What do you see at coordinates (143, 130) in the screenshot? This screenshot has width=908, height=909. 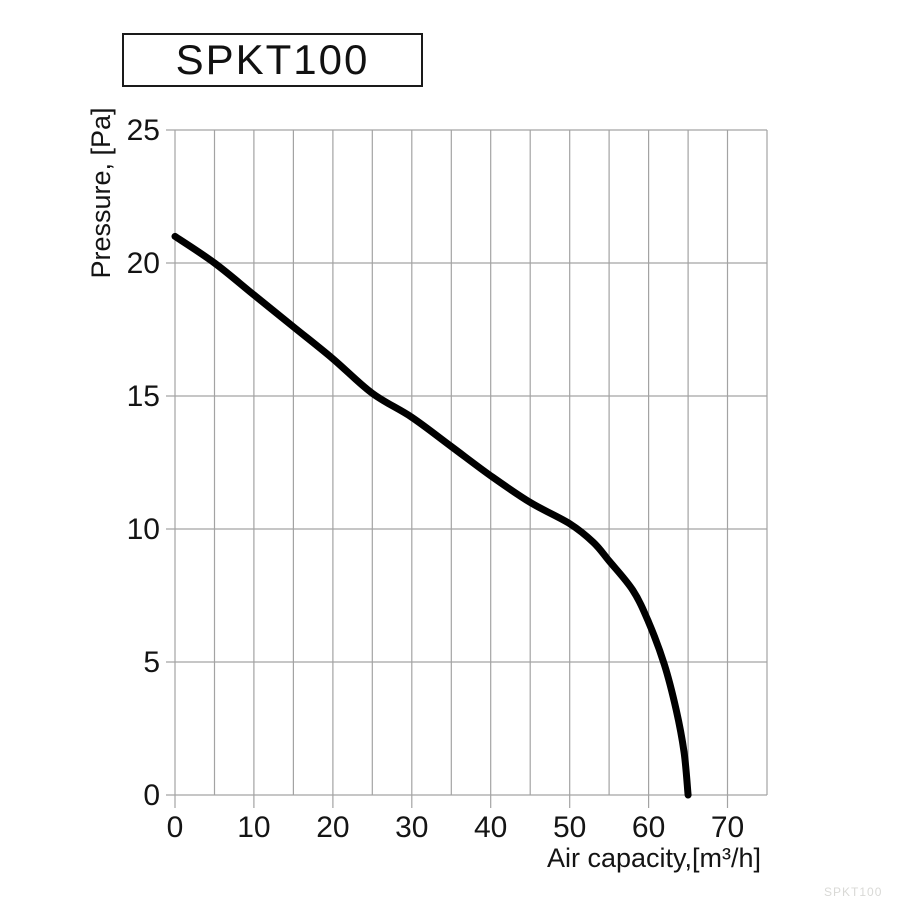 I see `y-tick-label: 25` at bounding box center [143, 130].